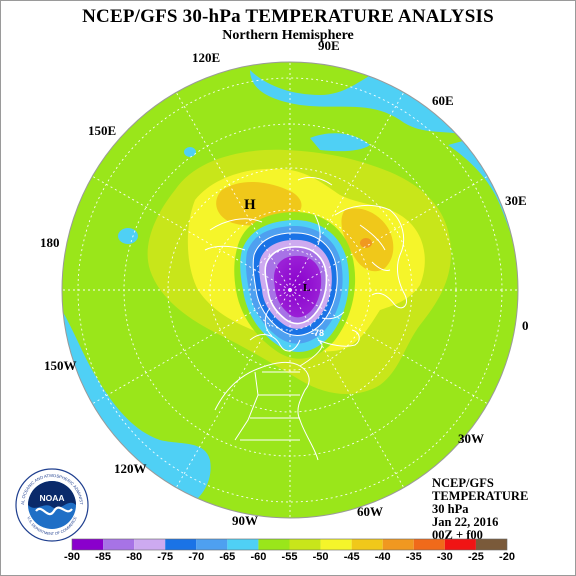  Describe the element at coordinates (317, 333) in the screenshot. I see `contour-label: -78` at that location.